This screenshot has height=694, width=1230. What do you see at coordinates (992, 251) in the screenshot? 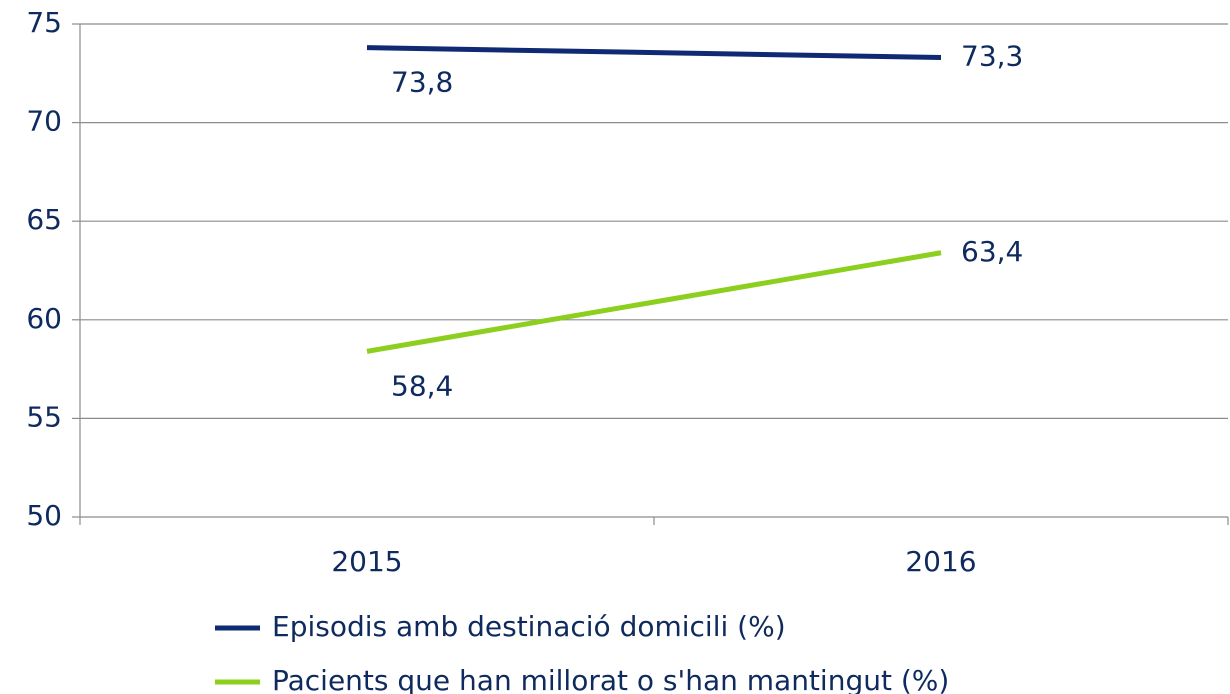
I see `data-label: 63,4` at bounding box center [992, 251].